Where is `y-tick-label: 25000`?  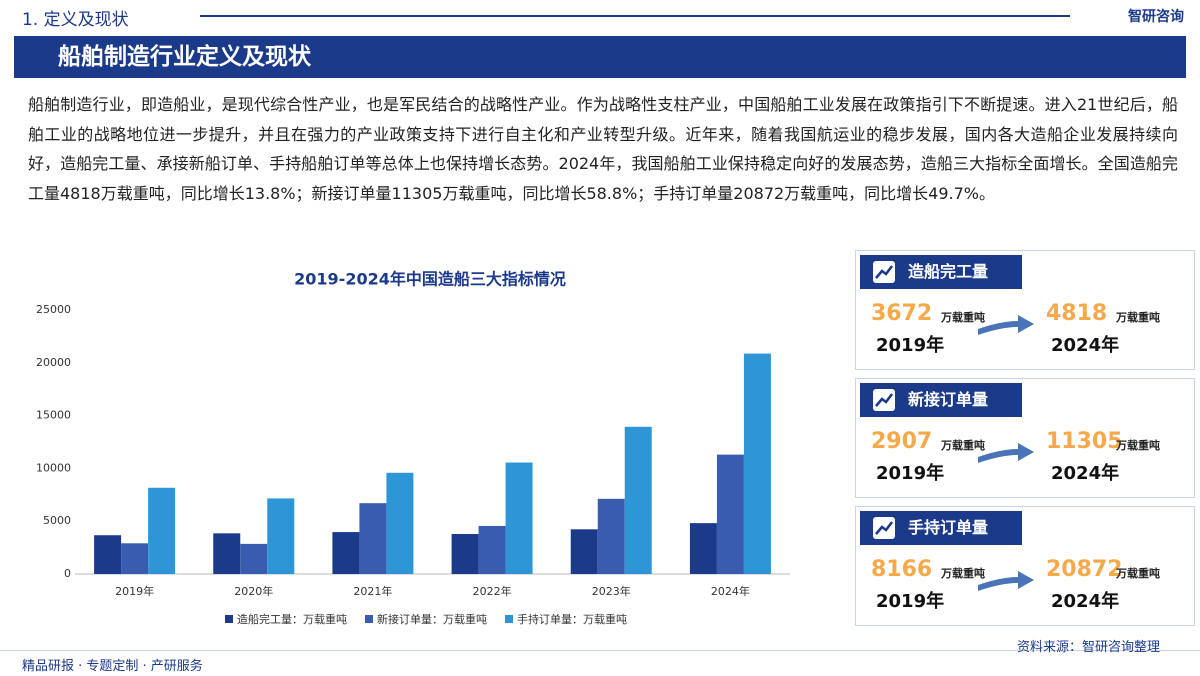 y-tick-label: 25000 is located at coordinates (53, 309).